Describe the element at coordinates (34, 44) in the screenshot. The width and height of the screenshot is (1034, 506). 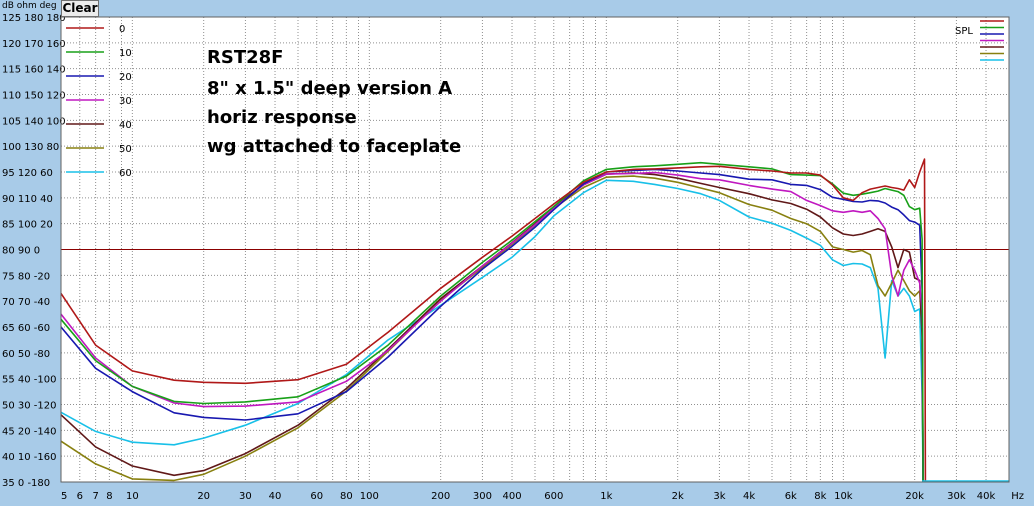
I see `y-tick-label: 120 170 160` at that location.